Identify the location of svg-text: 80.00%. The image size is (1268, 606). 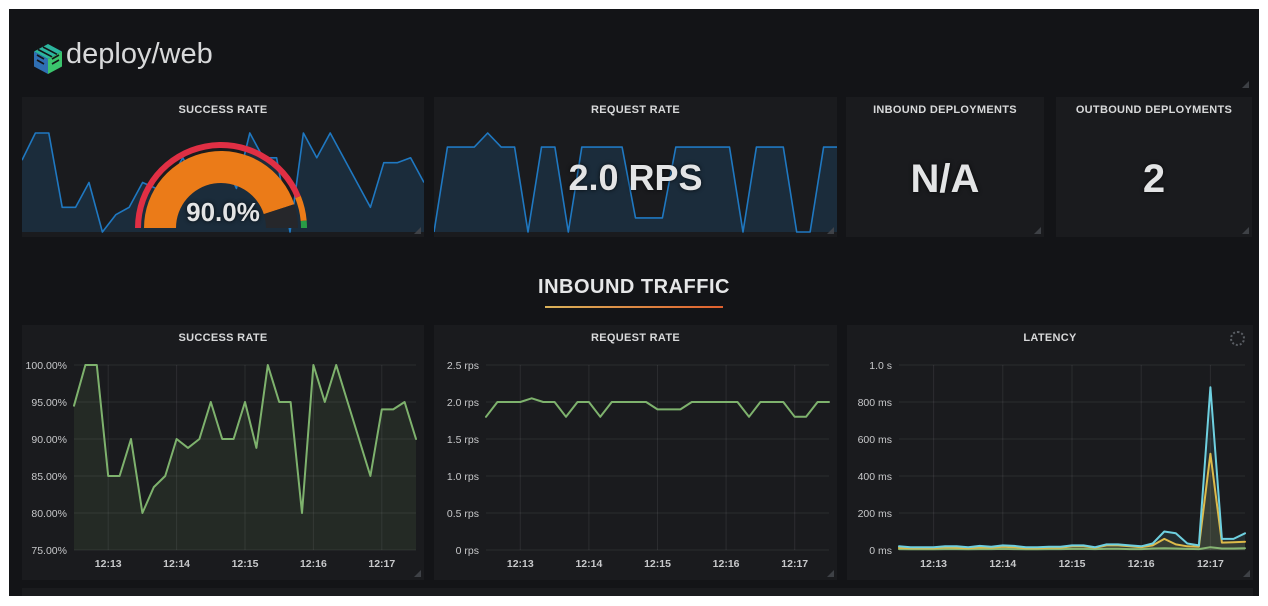
(49, 514).